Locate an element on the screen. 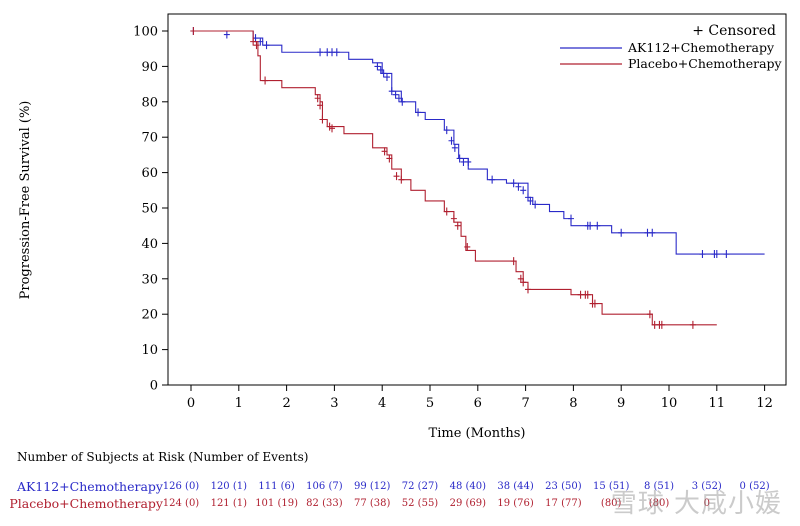 The image size is (800, 526). legend-label-placebo: Placebo+Chemotherapy is located at coordinates (705, 63).